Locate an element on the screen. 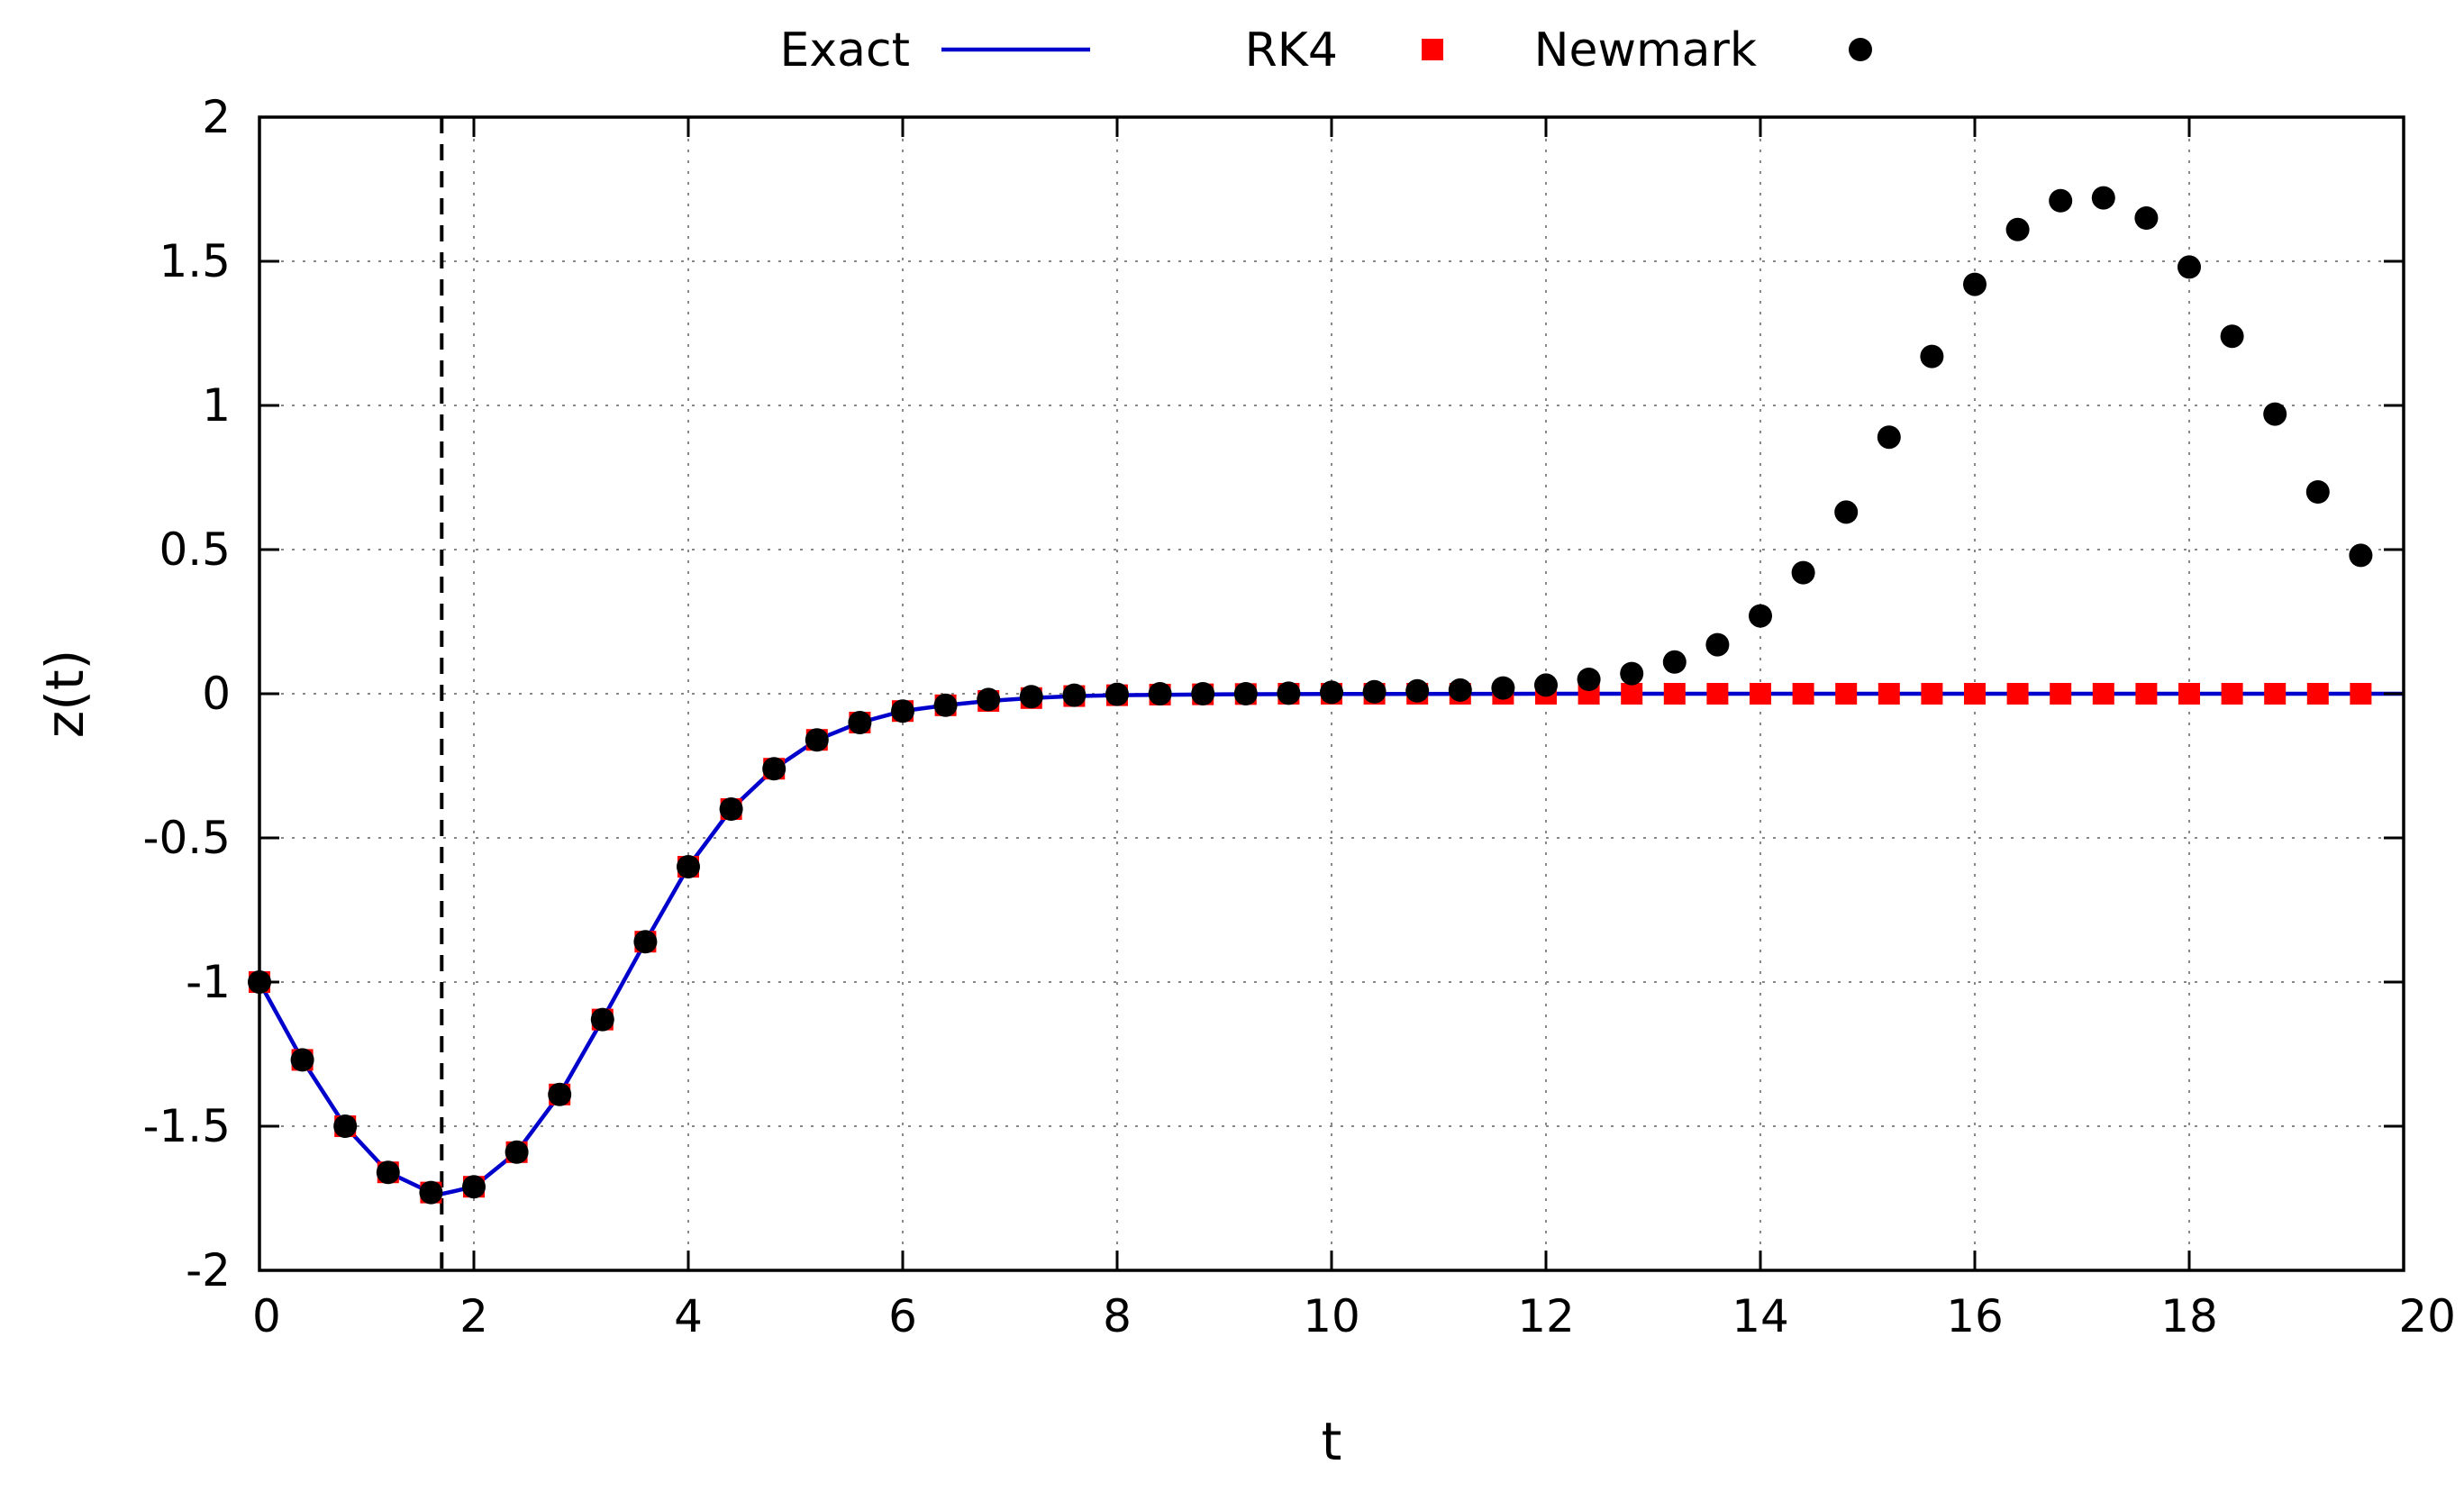 Image resolution: width=2464 pixels, height=1492 pixels. x-tick-label: 16 is located at coordinates (1975, 1316).